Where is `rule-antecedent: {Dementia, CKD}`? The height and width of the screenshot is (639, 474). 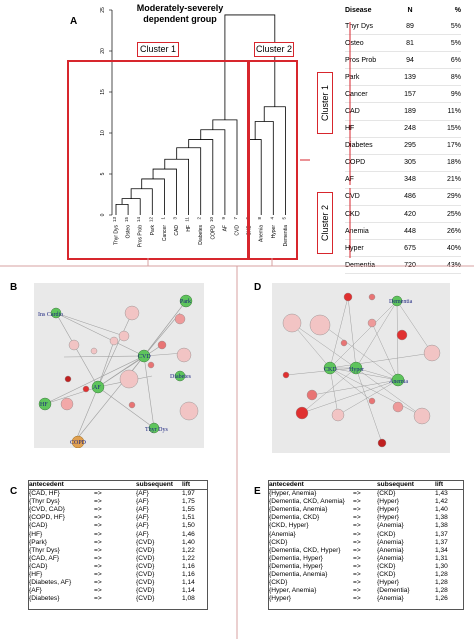
rule-antecedent: {Dementia, CKD} is located at coordinates (294, 518).